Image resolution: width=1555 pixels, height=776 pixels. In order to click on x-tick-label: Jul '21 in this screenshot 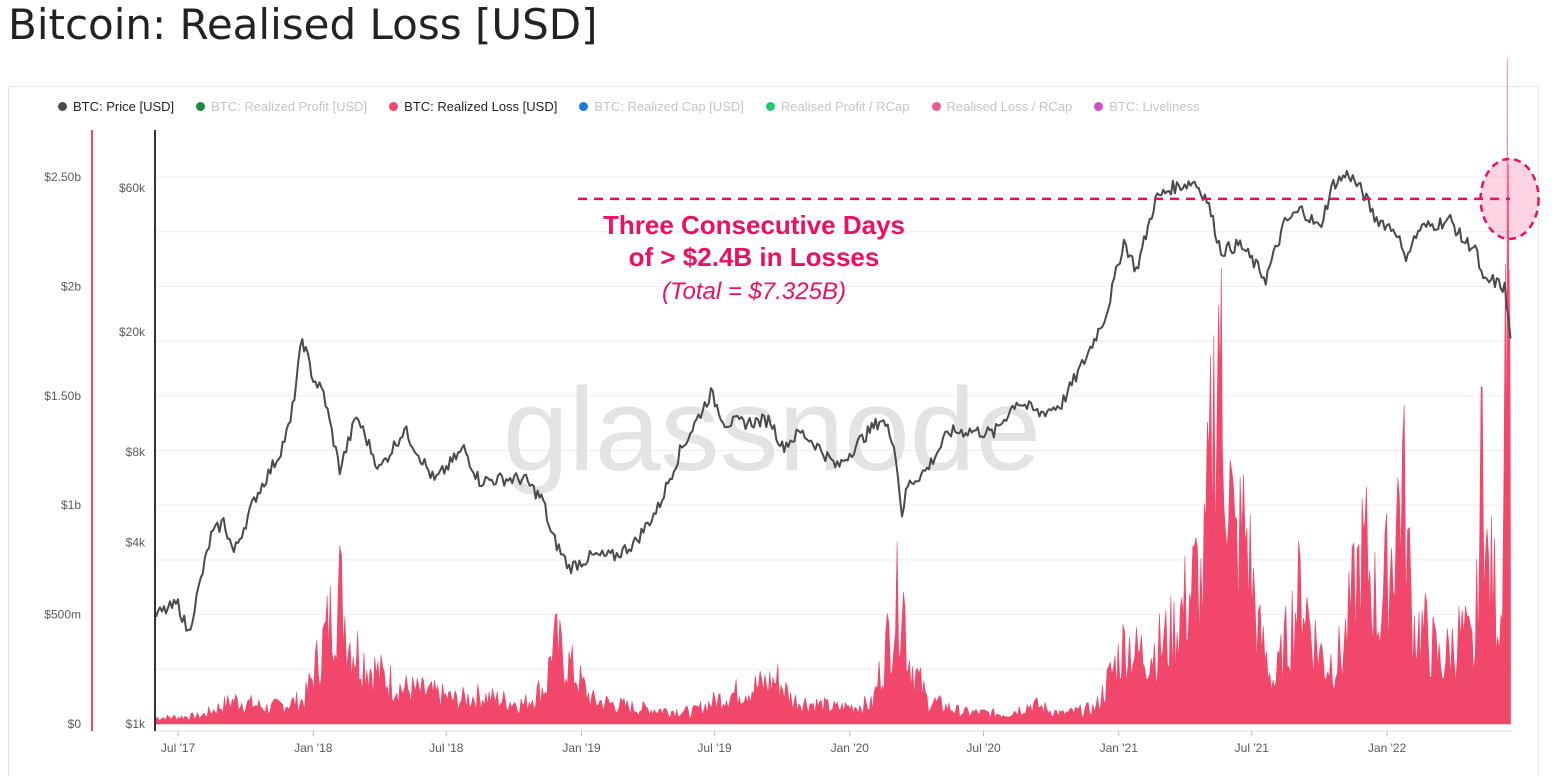, I will do `click(1252, 748)`.